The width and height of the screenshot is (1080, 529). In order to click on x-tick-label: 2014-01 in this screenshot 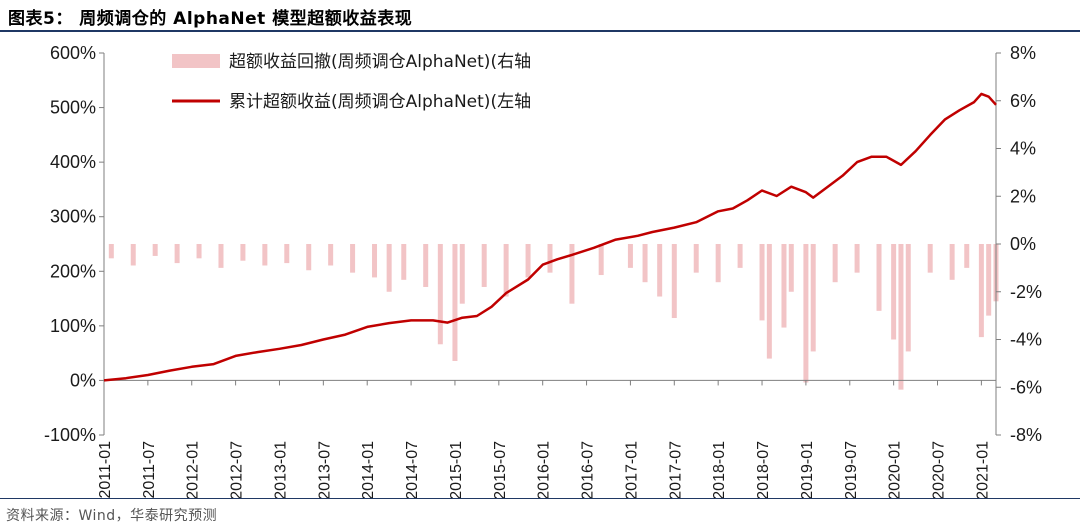, I will do `click(368, 470)`.